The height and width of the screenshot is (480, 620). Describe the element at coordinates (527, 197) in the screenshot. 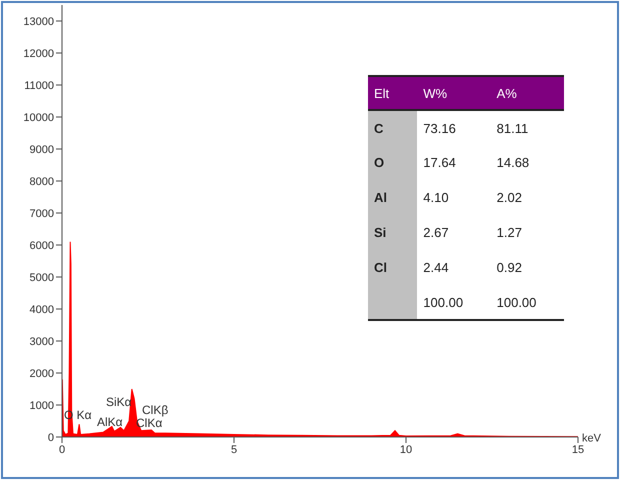

I see `annotation: 2.02` at that location.